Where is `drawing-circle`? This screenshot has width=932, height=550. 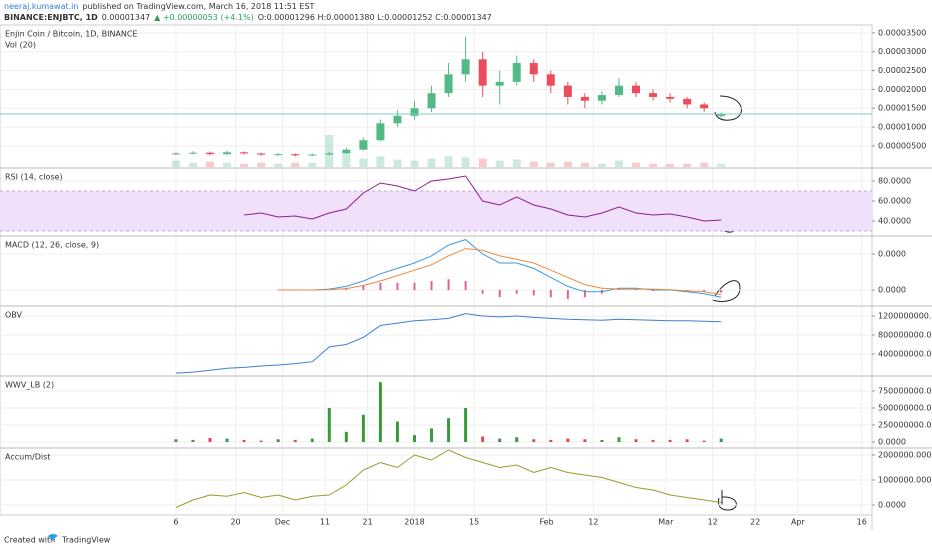
drawing-circle is located at coordinates (727, 500).